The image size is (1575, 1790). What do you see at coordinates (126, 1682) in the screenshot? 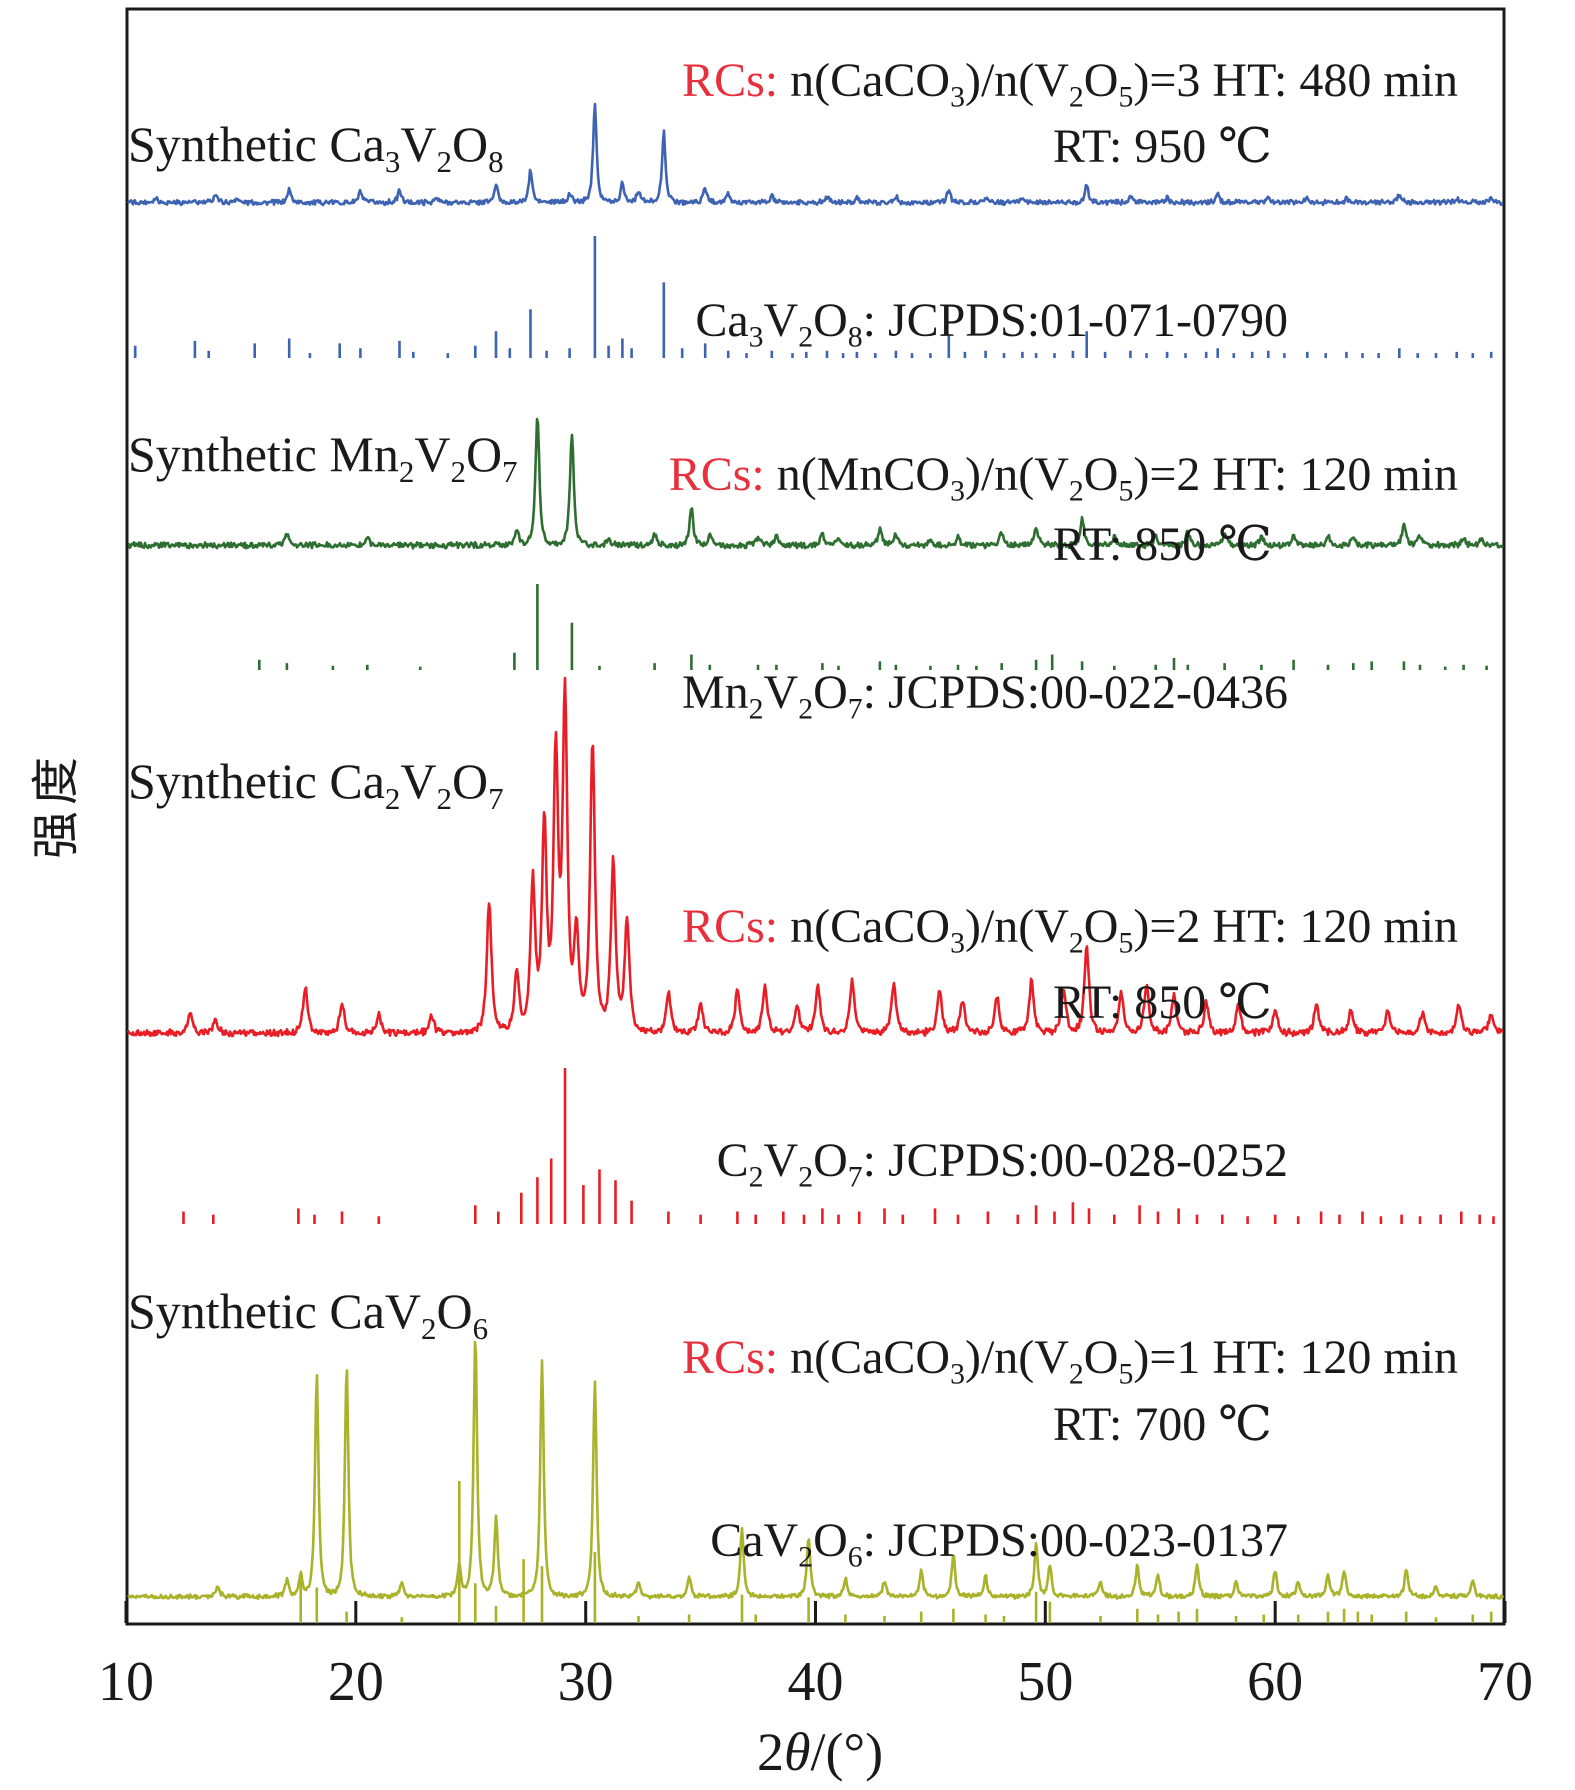
I see `x-tick-label: 10` at bounding box center [126, 1682].